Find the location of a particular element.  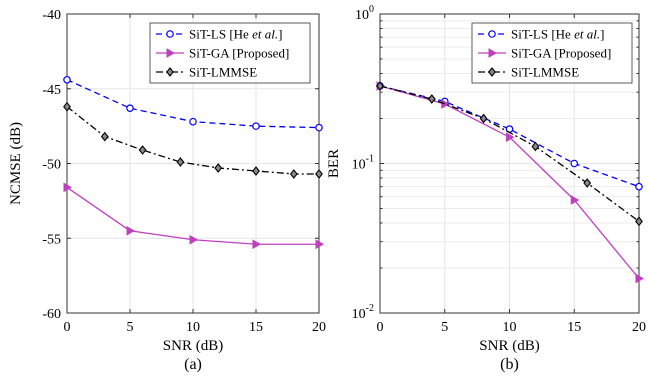

y-tick-label: -40 is located at coordinates (51, 15).